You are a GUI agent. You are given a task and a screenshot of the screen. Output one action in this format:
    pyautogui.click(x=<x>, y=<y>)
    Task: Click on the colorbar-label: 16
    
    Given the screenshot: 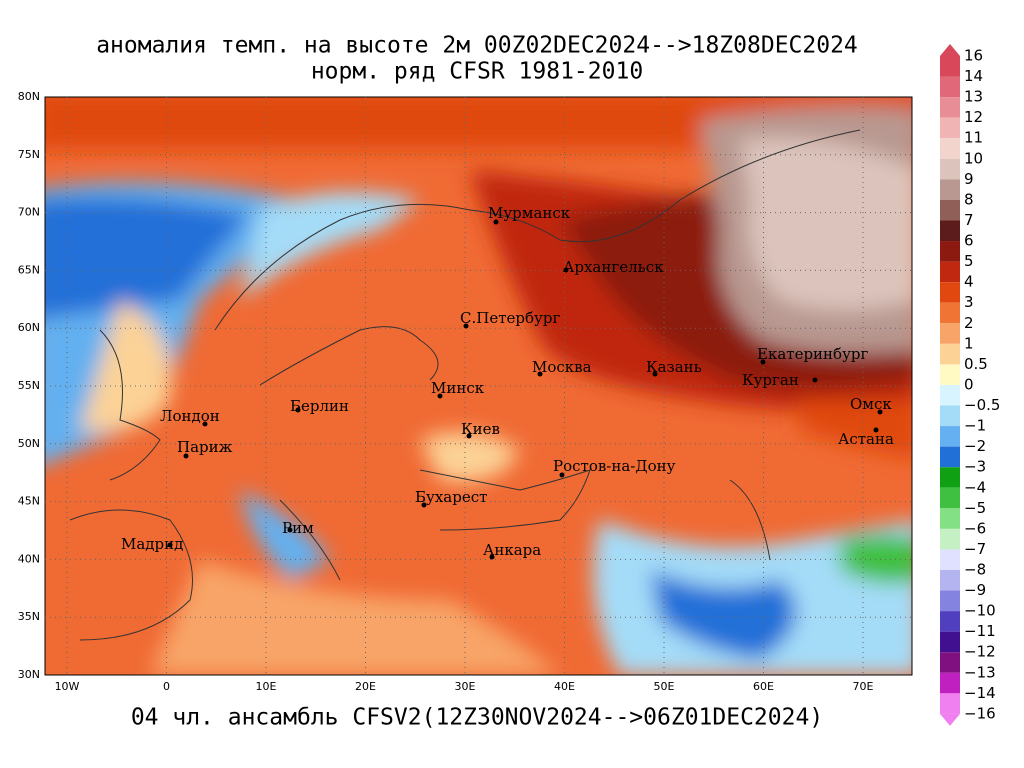 What is the action you would take?
    pyautogui.click(x=973, y=56)
    